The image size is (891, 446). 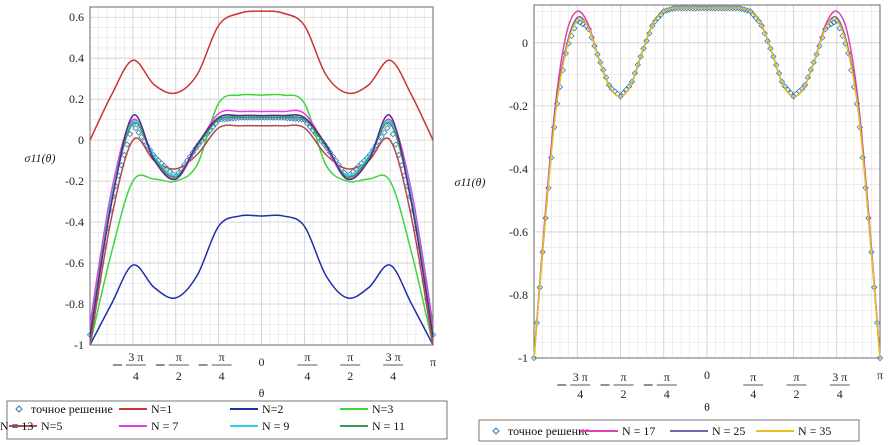 I want to click on legend-item-n11: N = 11, so click(x=372, y=426).